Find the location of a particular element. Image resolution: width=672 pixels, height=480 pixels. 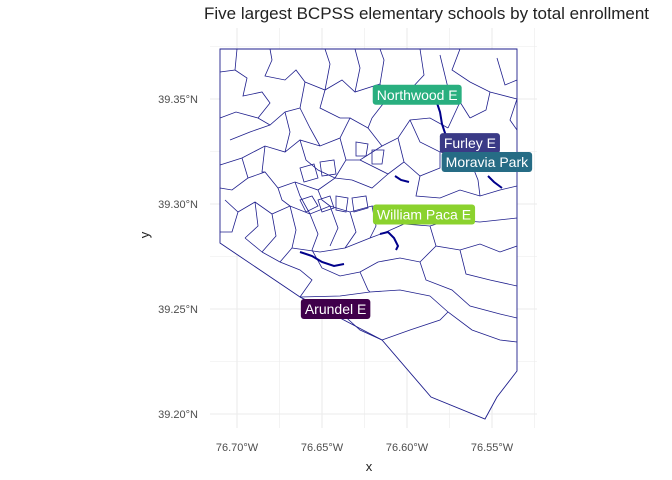

x-axis-label: x is located at coordinates (369, 466).